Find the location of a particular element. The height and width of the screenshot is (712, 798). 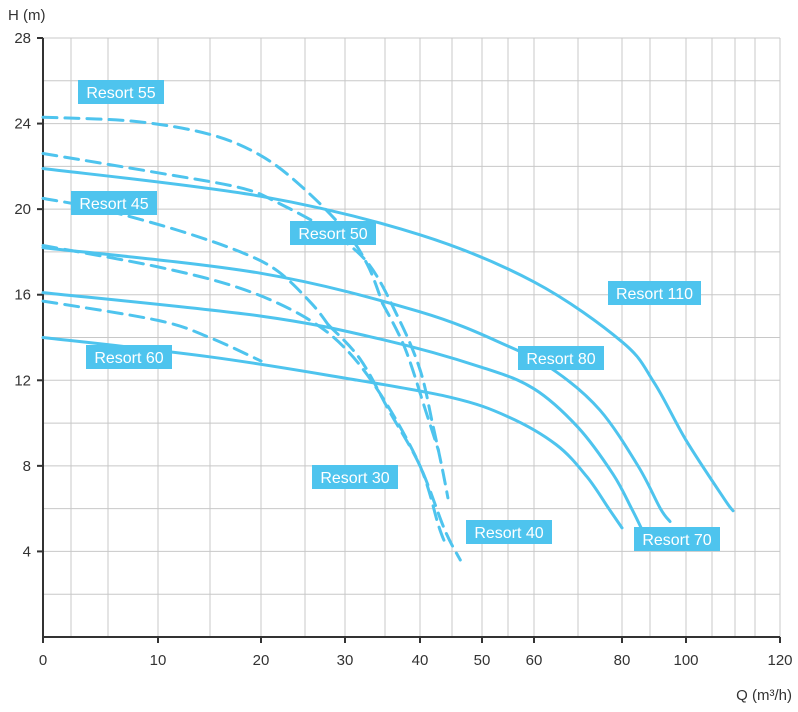

curve-label-resort-55: Resort 55 is located at coordinates (121, 92).